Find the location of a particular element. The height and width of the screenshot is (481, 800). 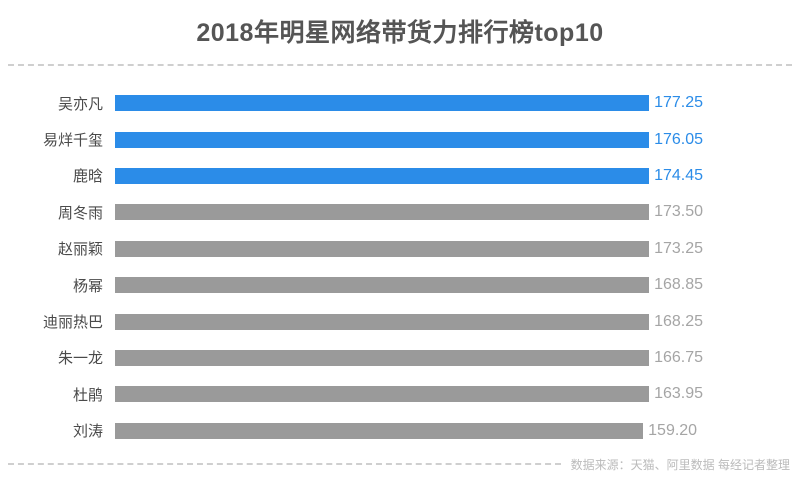

chart-title: 2018年明星网络带货力排行榜top10 is located at coordinates (400, 33).